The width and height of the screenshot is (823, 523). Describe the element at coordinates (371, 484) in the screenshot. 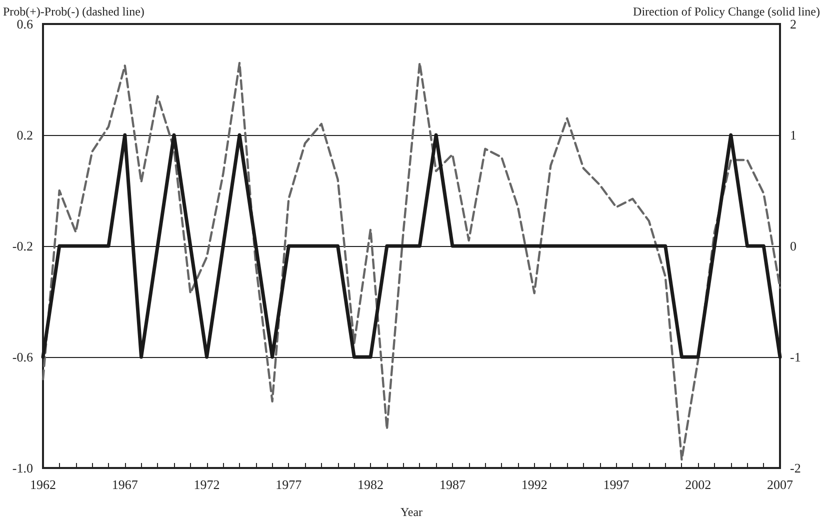

I see `x-tick-label: 1982` at that location.